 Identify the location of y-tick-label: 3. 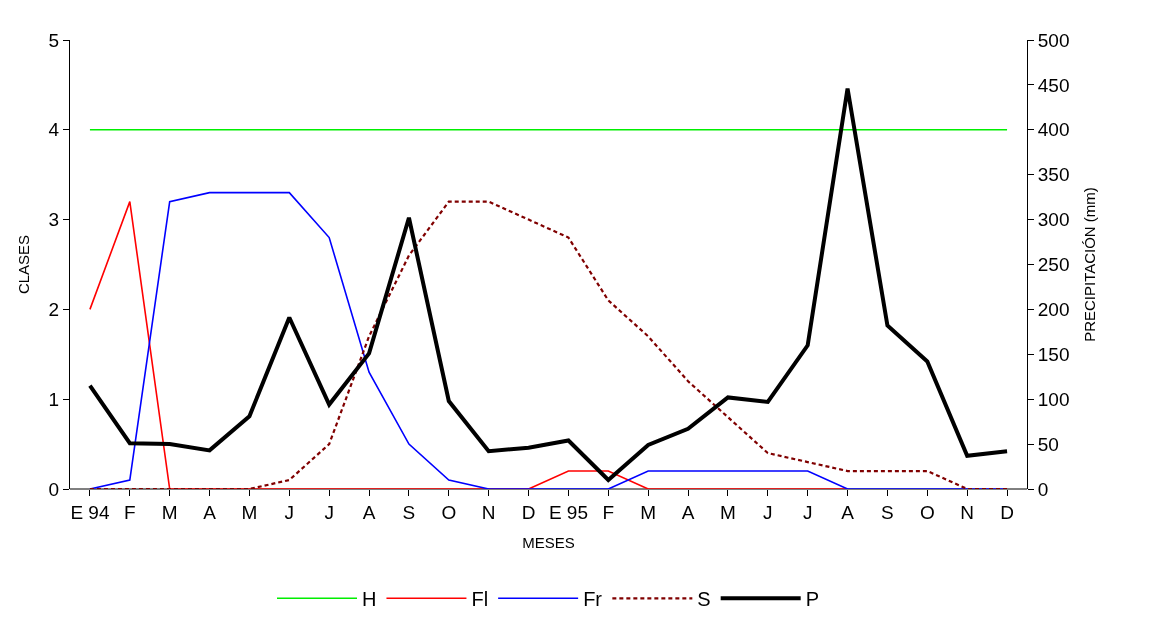
(54, 220).